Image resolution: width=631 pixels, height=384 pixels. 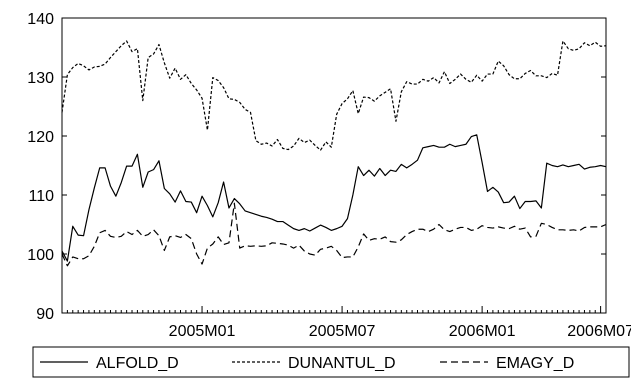 What do you see at coordinates (599, 331) in the screenshot?
I see `x-tick-label: 2006M07` at bounding box center [599, 331].